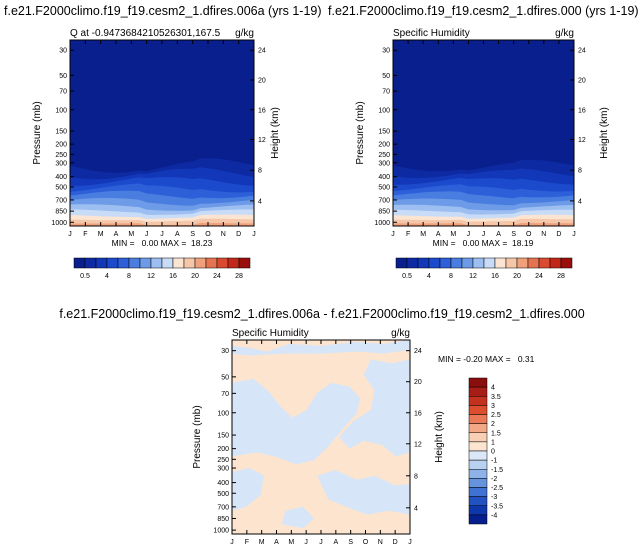 Image resolution: width=644 pixels, height=551 pixels. I want to click on colorbar-label: 20, so click(195, 276).